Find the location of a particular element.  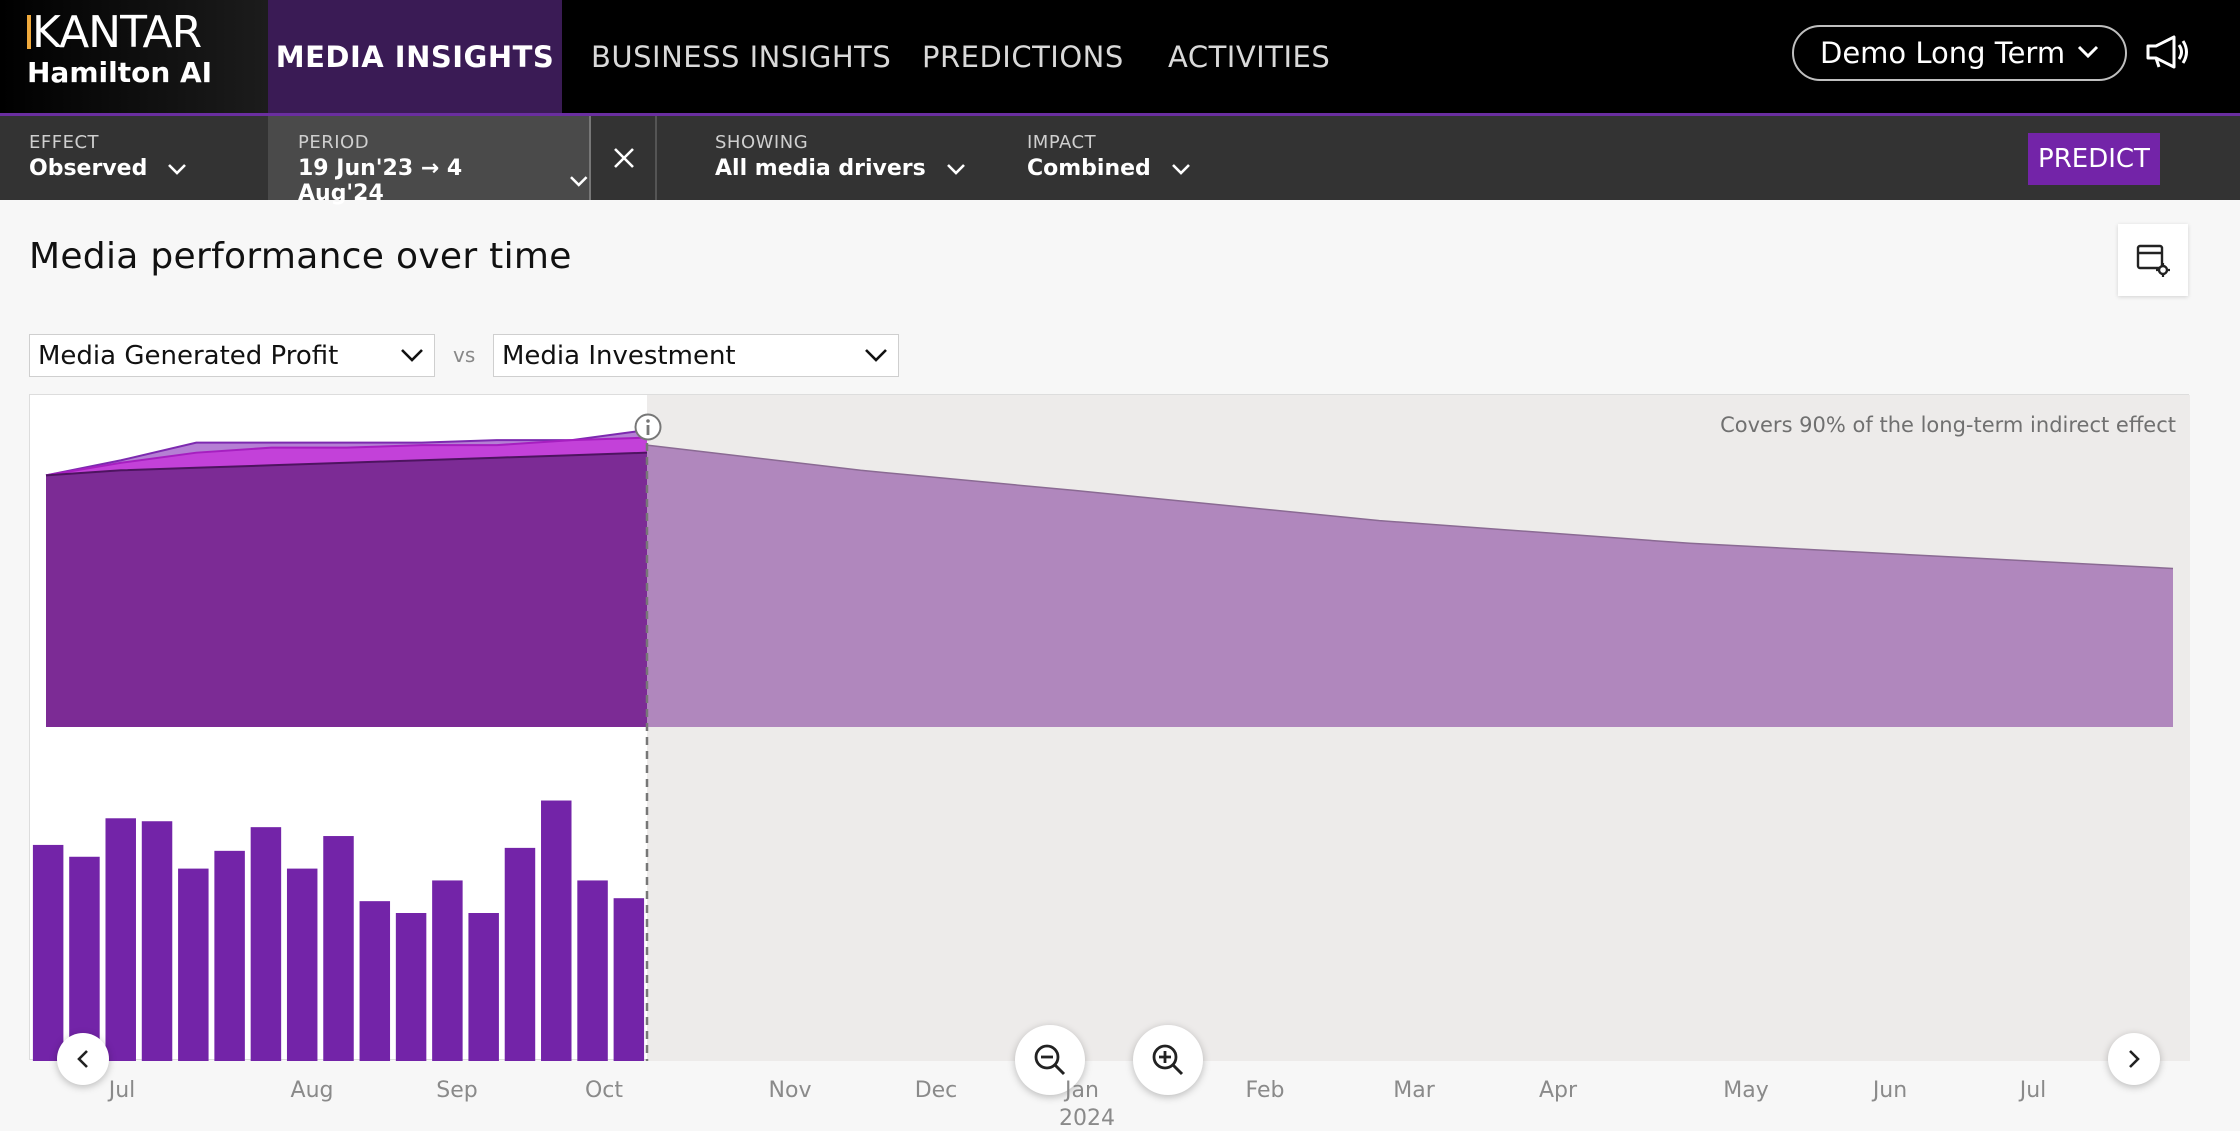

area-series-mid-line is located at coordinates (346, 456).